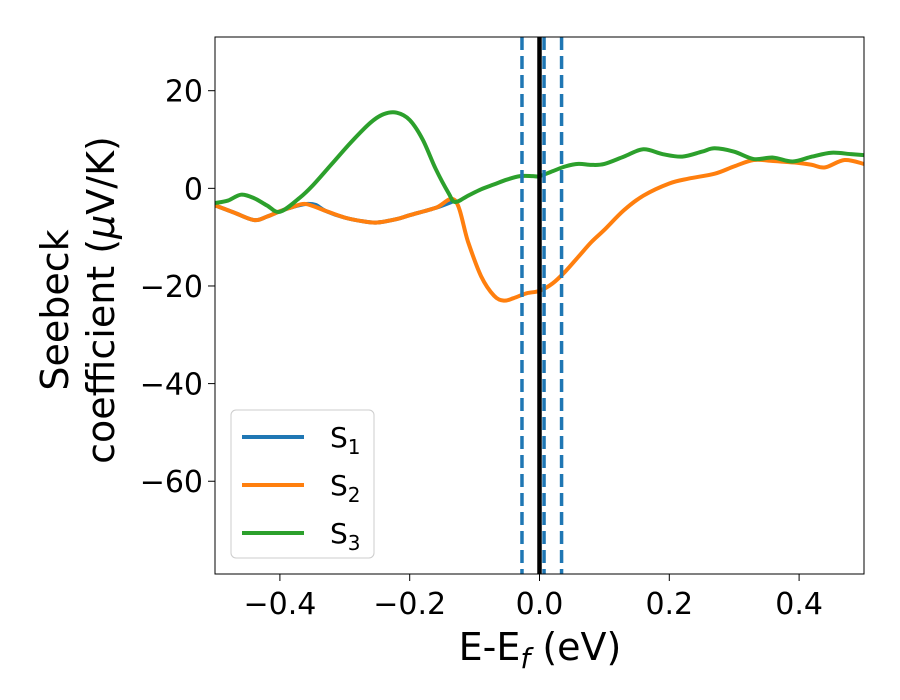  What do you see at coordinates (55, 309) in the screenshot?
I see `y-axis-label-line1: Seebeck` at bounding box center [55, 309].